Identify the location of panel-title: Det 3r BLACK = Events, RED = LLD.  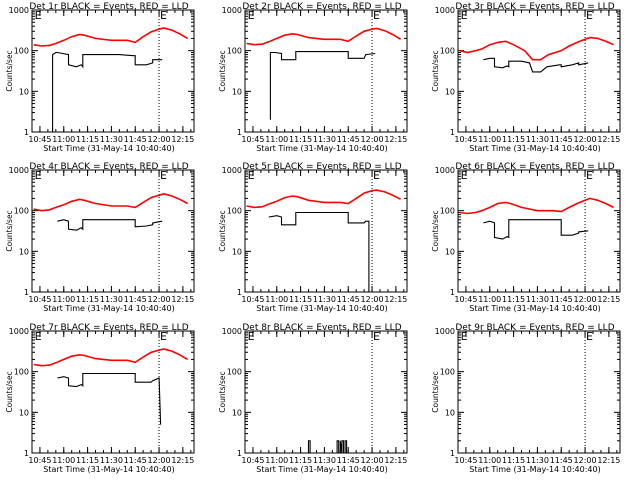
(534, 7).